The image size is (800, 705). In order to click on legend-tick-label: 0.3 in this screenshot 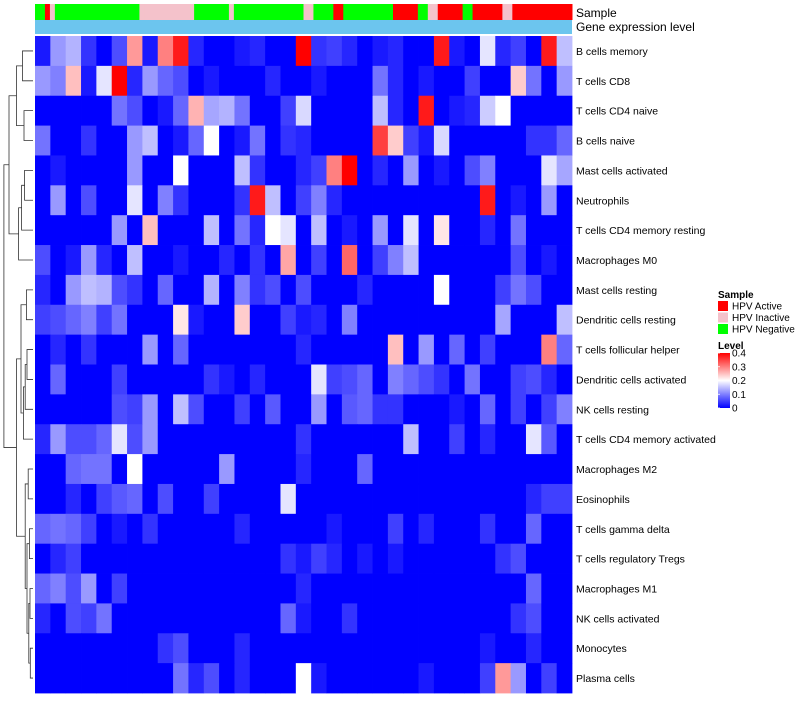, I will do `click(739, 367)`.